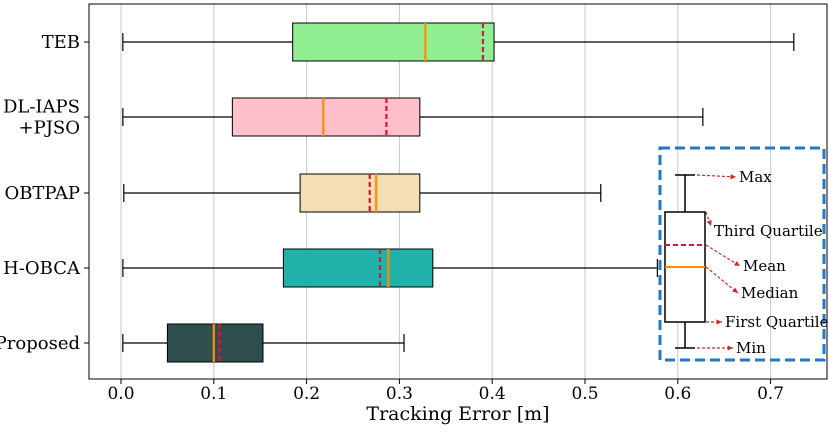 The width and height of the screenshot is (830, 432). What do you see at coordinates (445, 391) in the screenshot?
I see `x-axis-ticks: 0.0 0.1 0.2 0.3 0.4 0.5 0.6 0.7` at bounding box center [445, 391].